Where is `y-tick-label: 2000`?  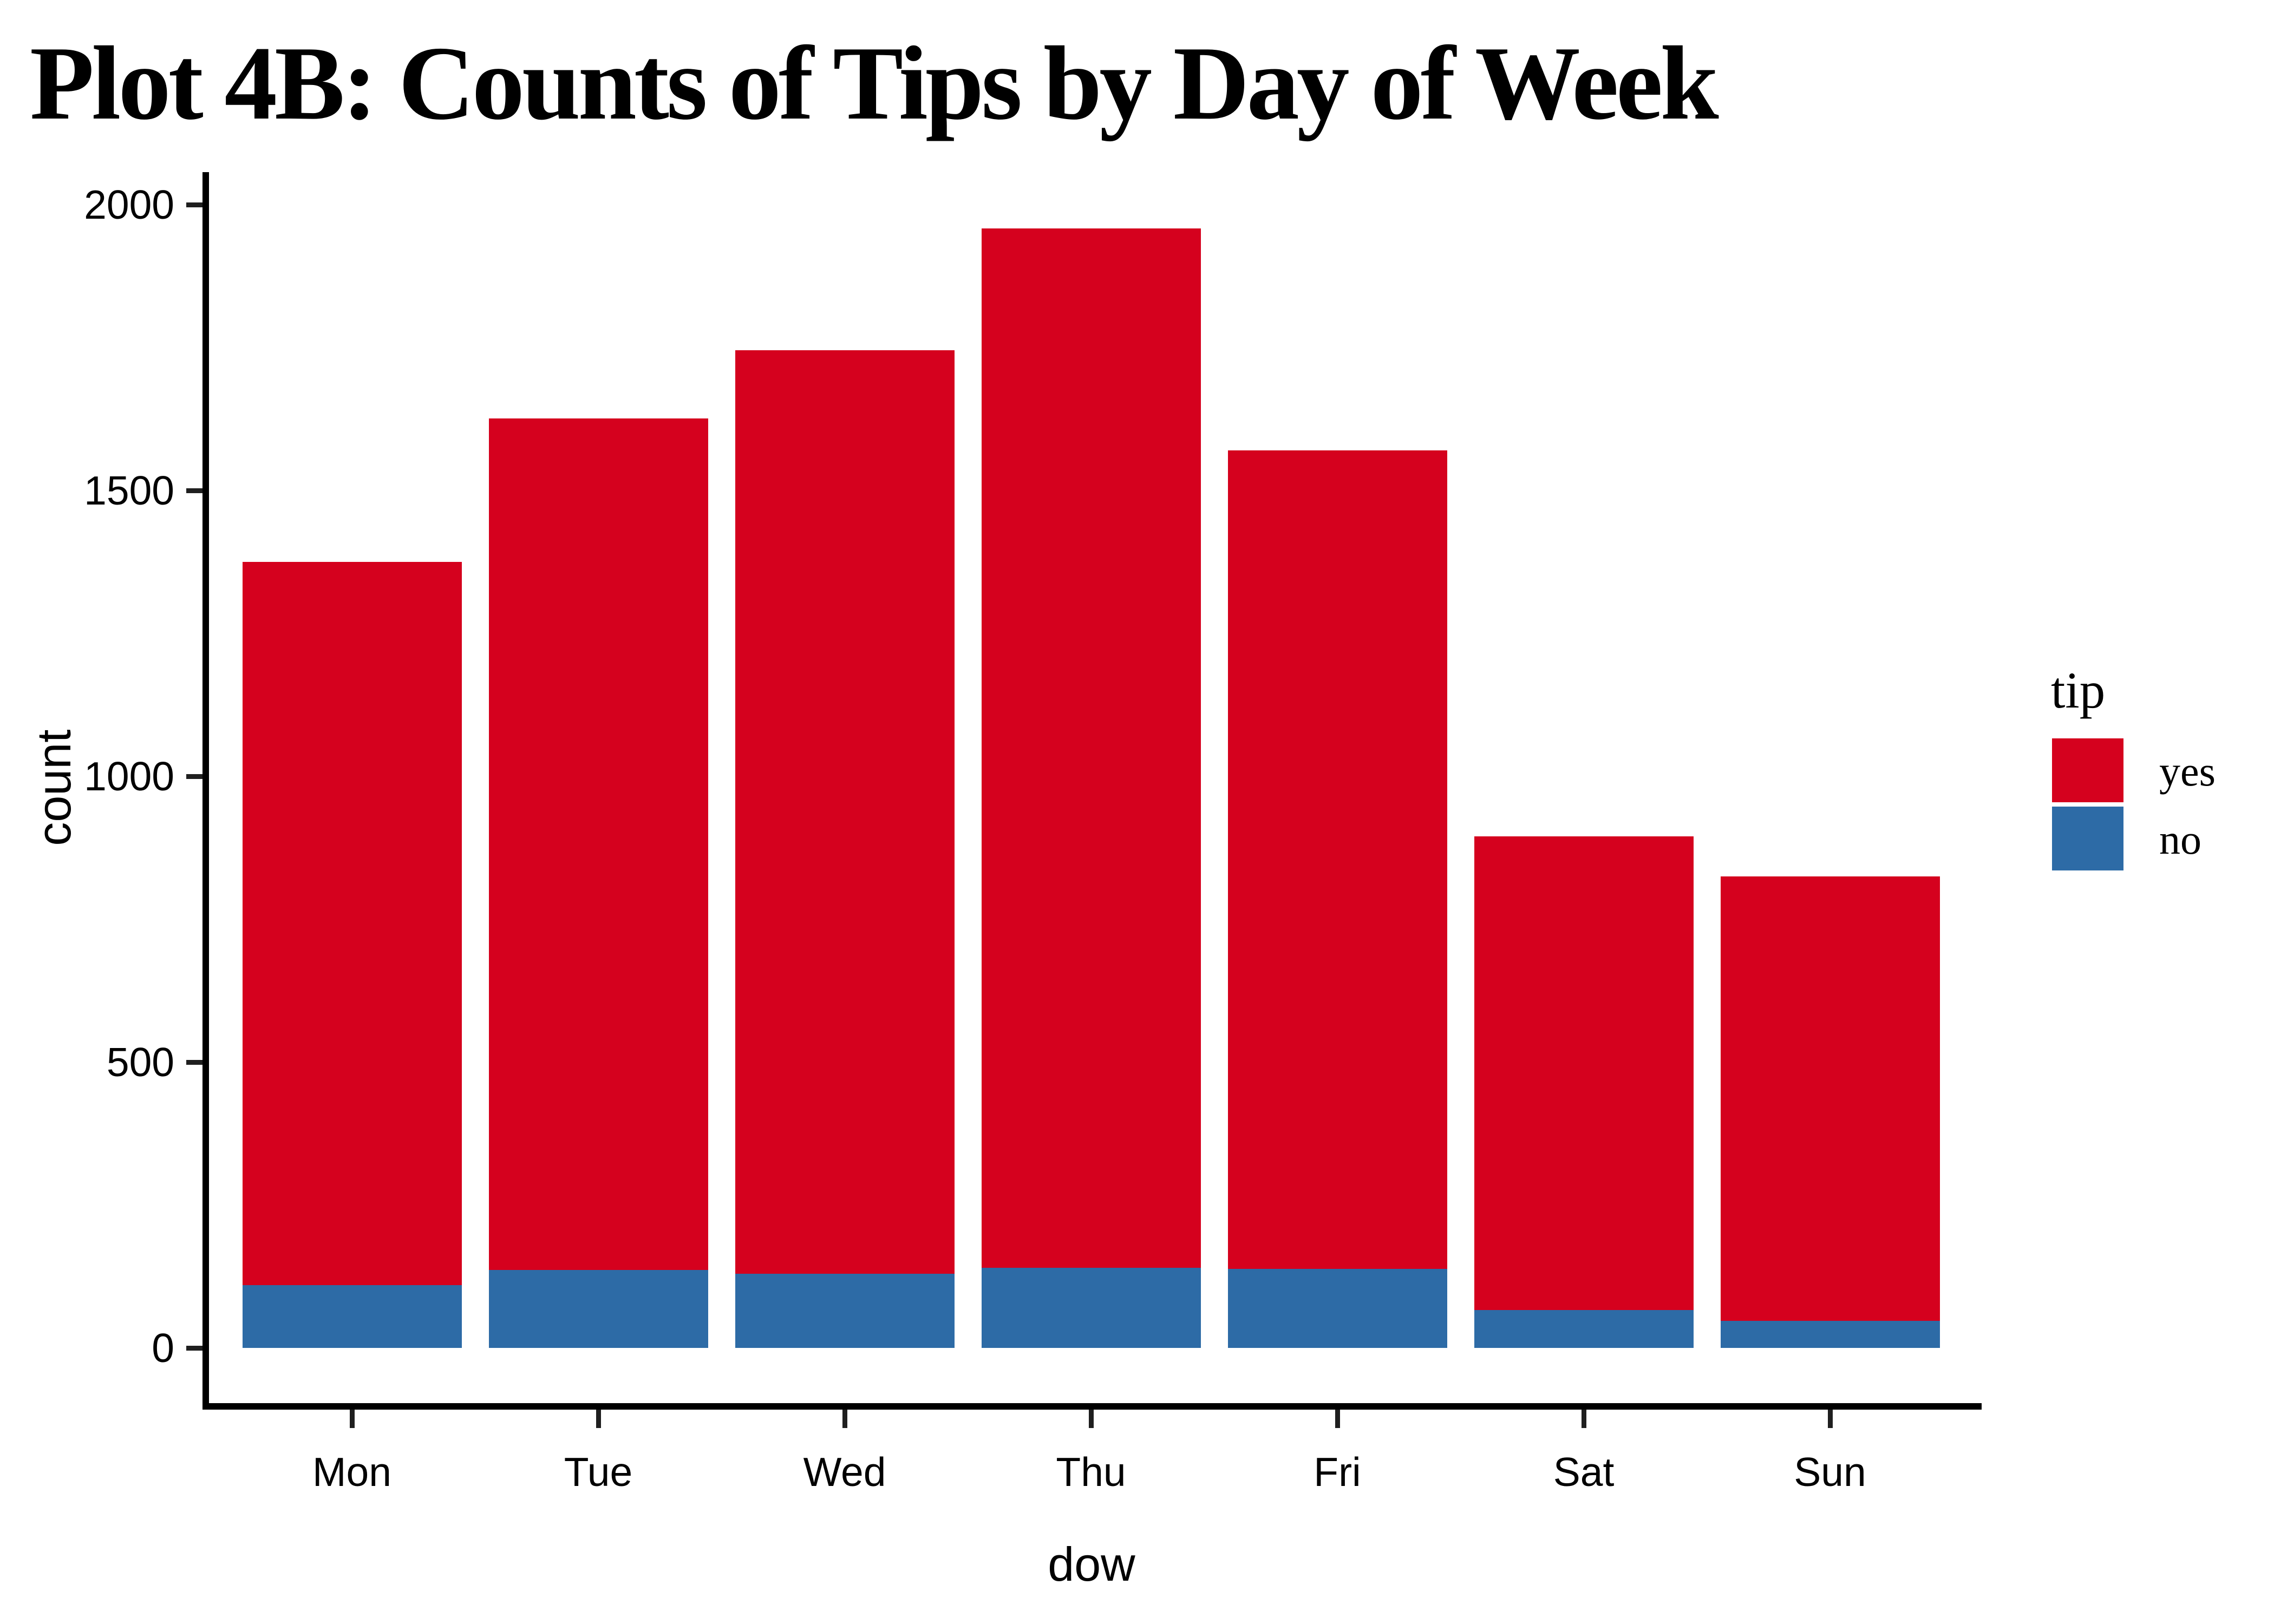 y-tick-label: 2000 is located at coordinates (129, 204).